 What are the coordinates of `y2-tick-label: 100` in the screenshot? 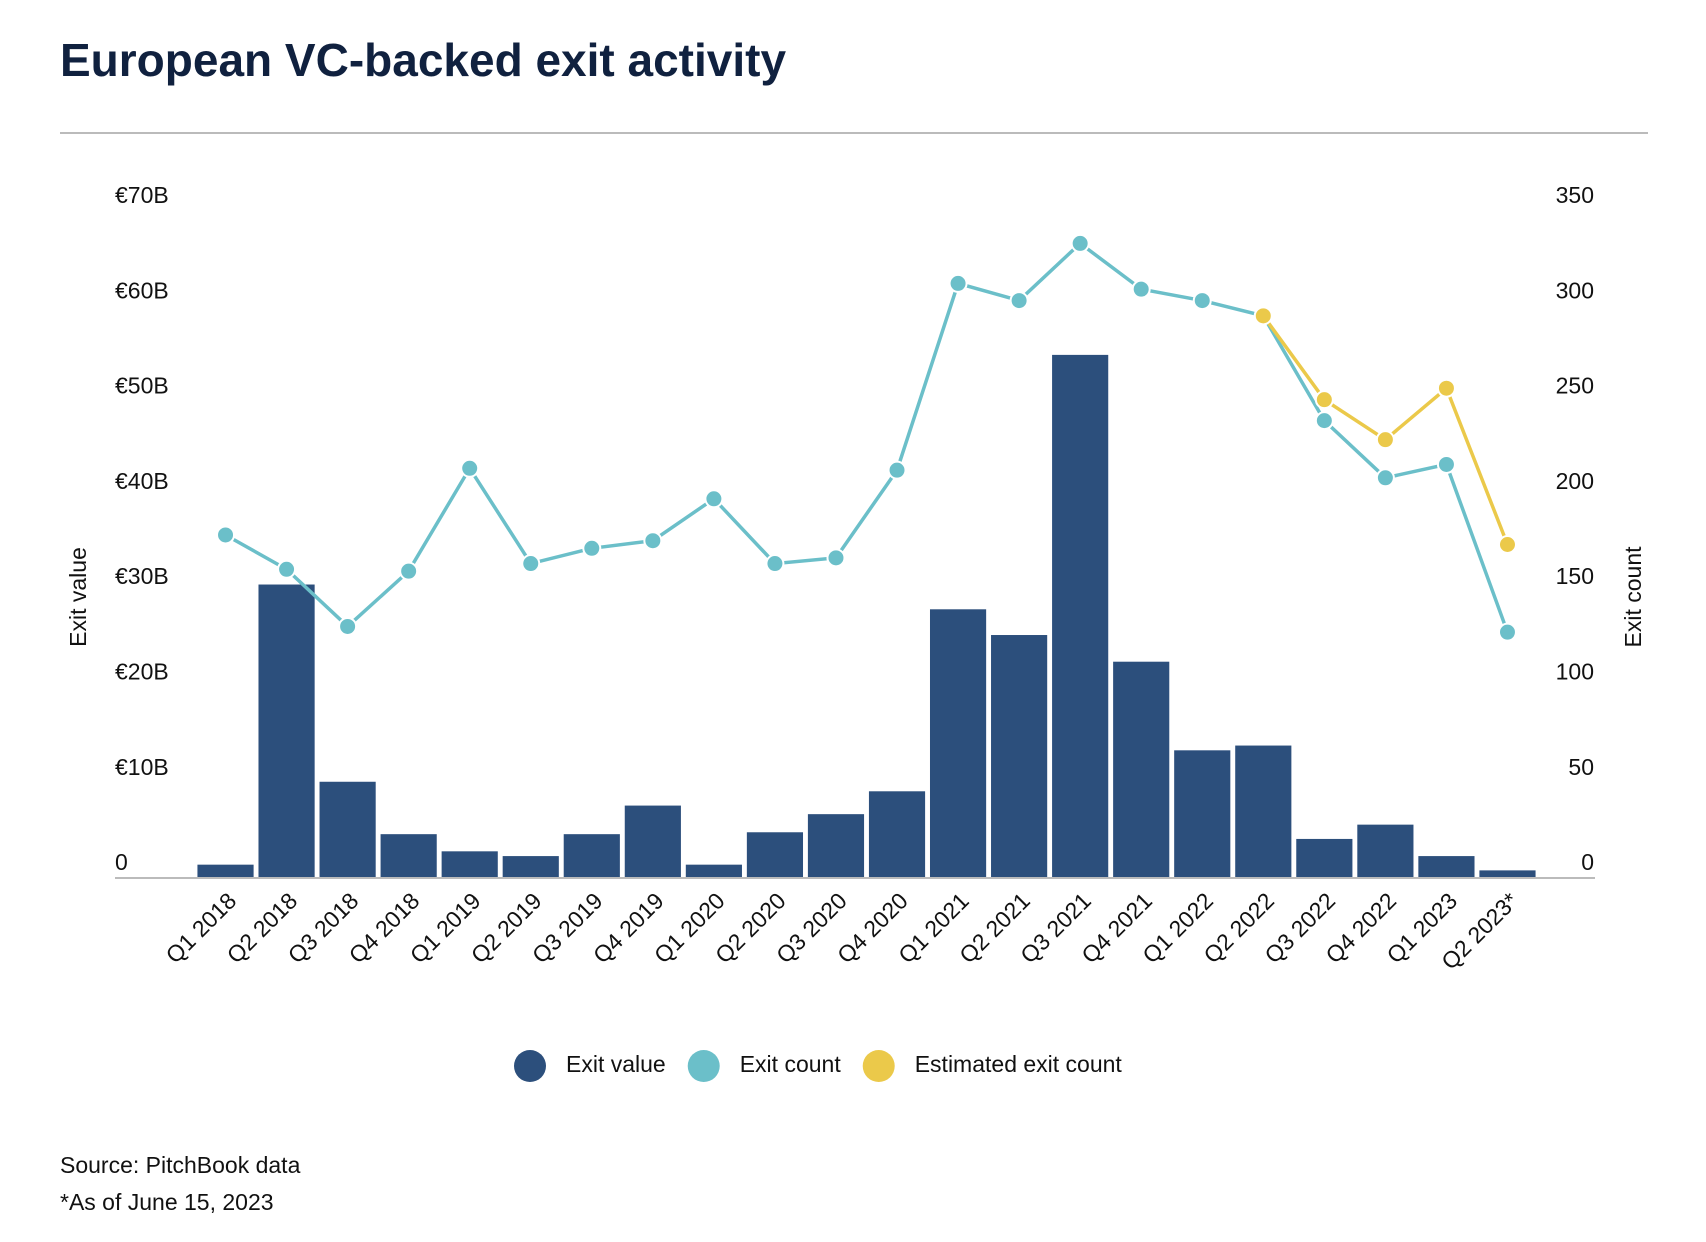 It's located at (1575, 672).